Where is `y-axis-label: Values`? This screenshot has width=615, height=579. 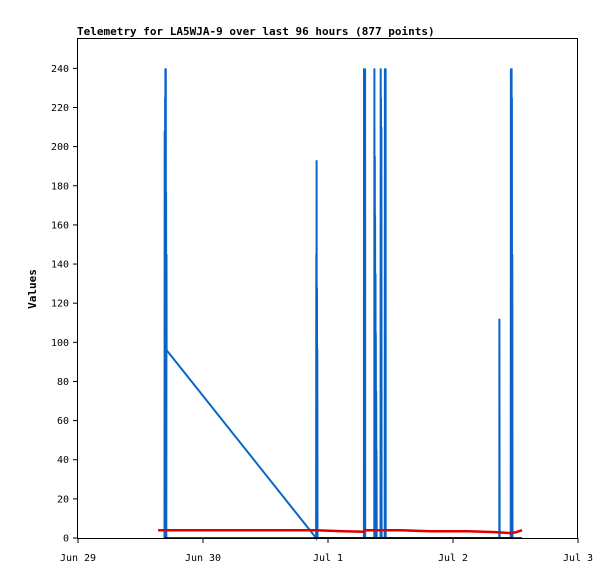
y-axis-label: Values is located at coordinates (32, 289).